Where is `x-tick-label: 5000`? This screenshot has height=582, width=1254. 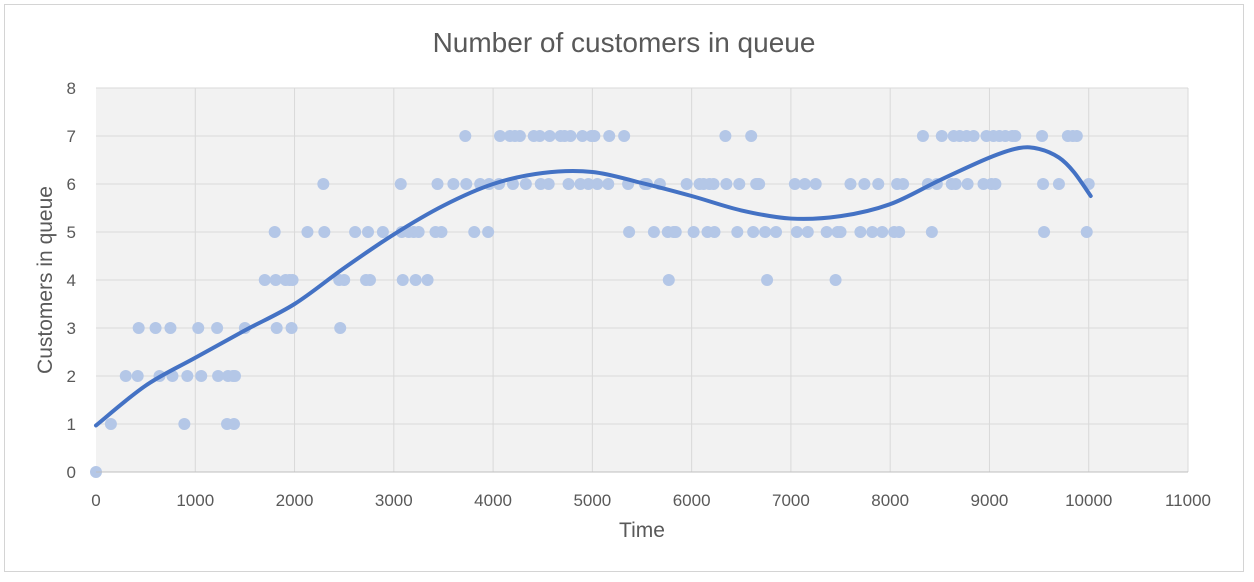 x-tick-label: 5000 is located at coordinates (592, 500).